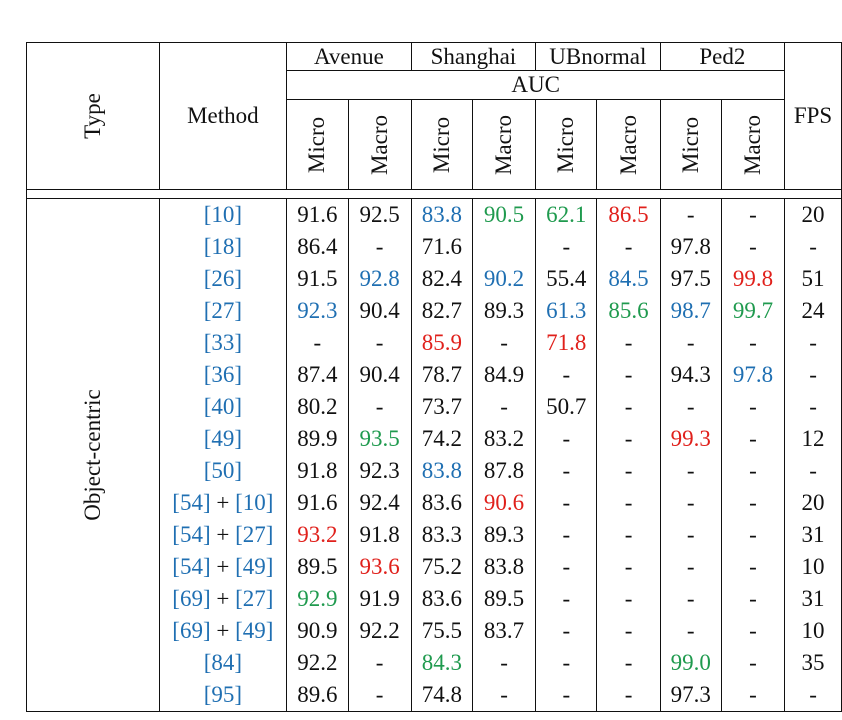 The image size is (842, 720). Describe the element at coordinates (598, 56) in the screenshot. I see `dataset-header-ubnormal: UBnormal` at that location.